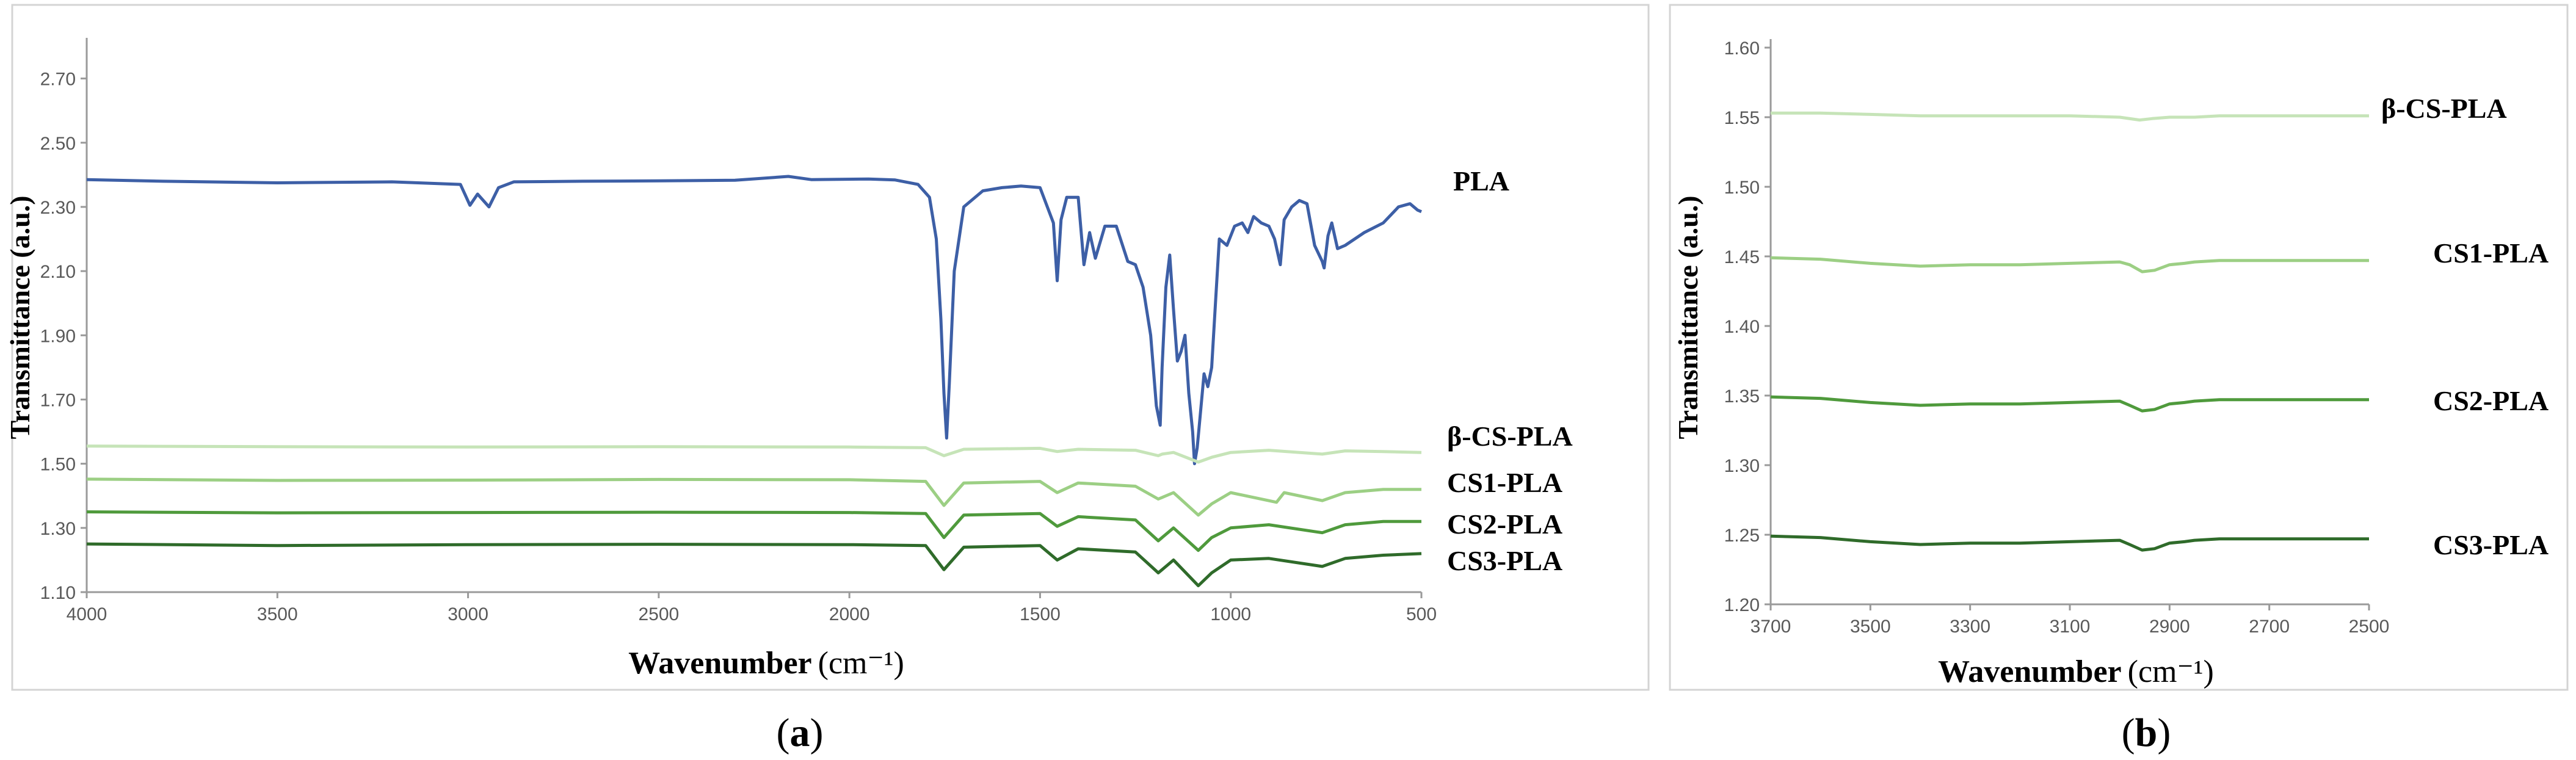 Image resolution: width=2576 pixels, height=760 pixels. What do you see at coordinates (1504, 560) in the screenshot?
I see `panel-a-series-label-cs3-pla: CS3-PLA` at bounding box center [1504, 560].